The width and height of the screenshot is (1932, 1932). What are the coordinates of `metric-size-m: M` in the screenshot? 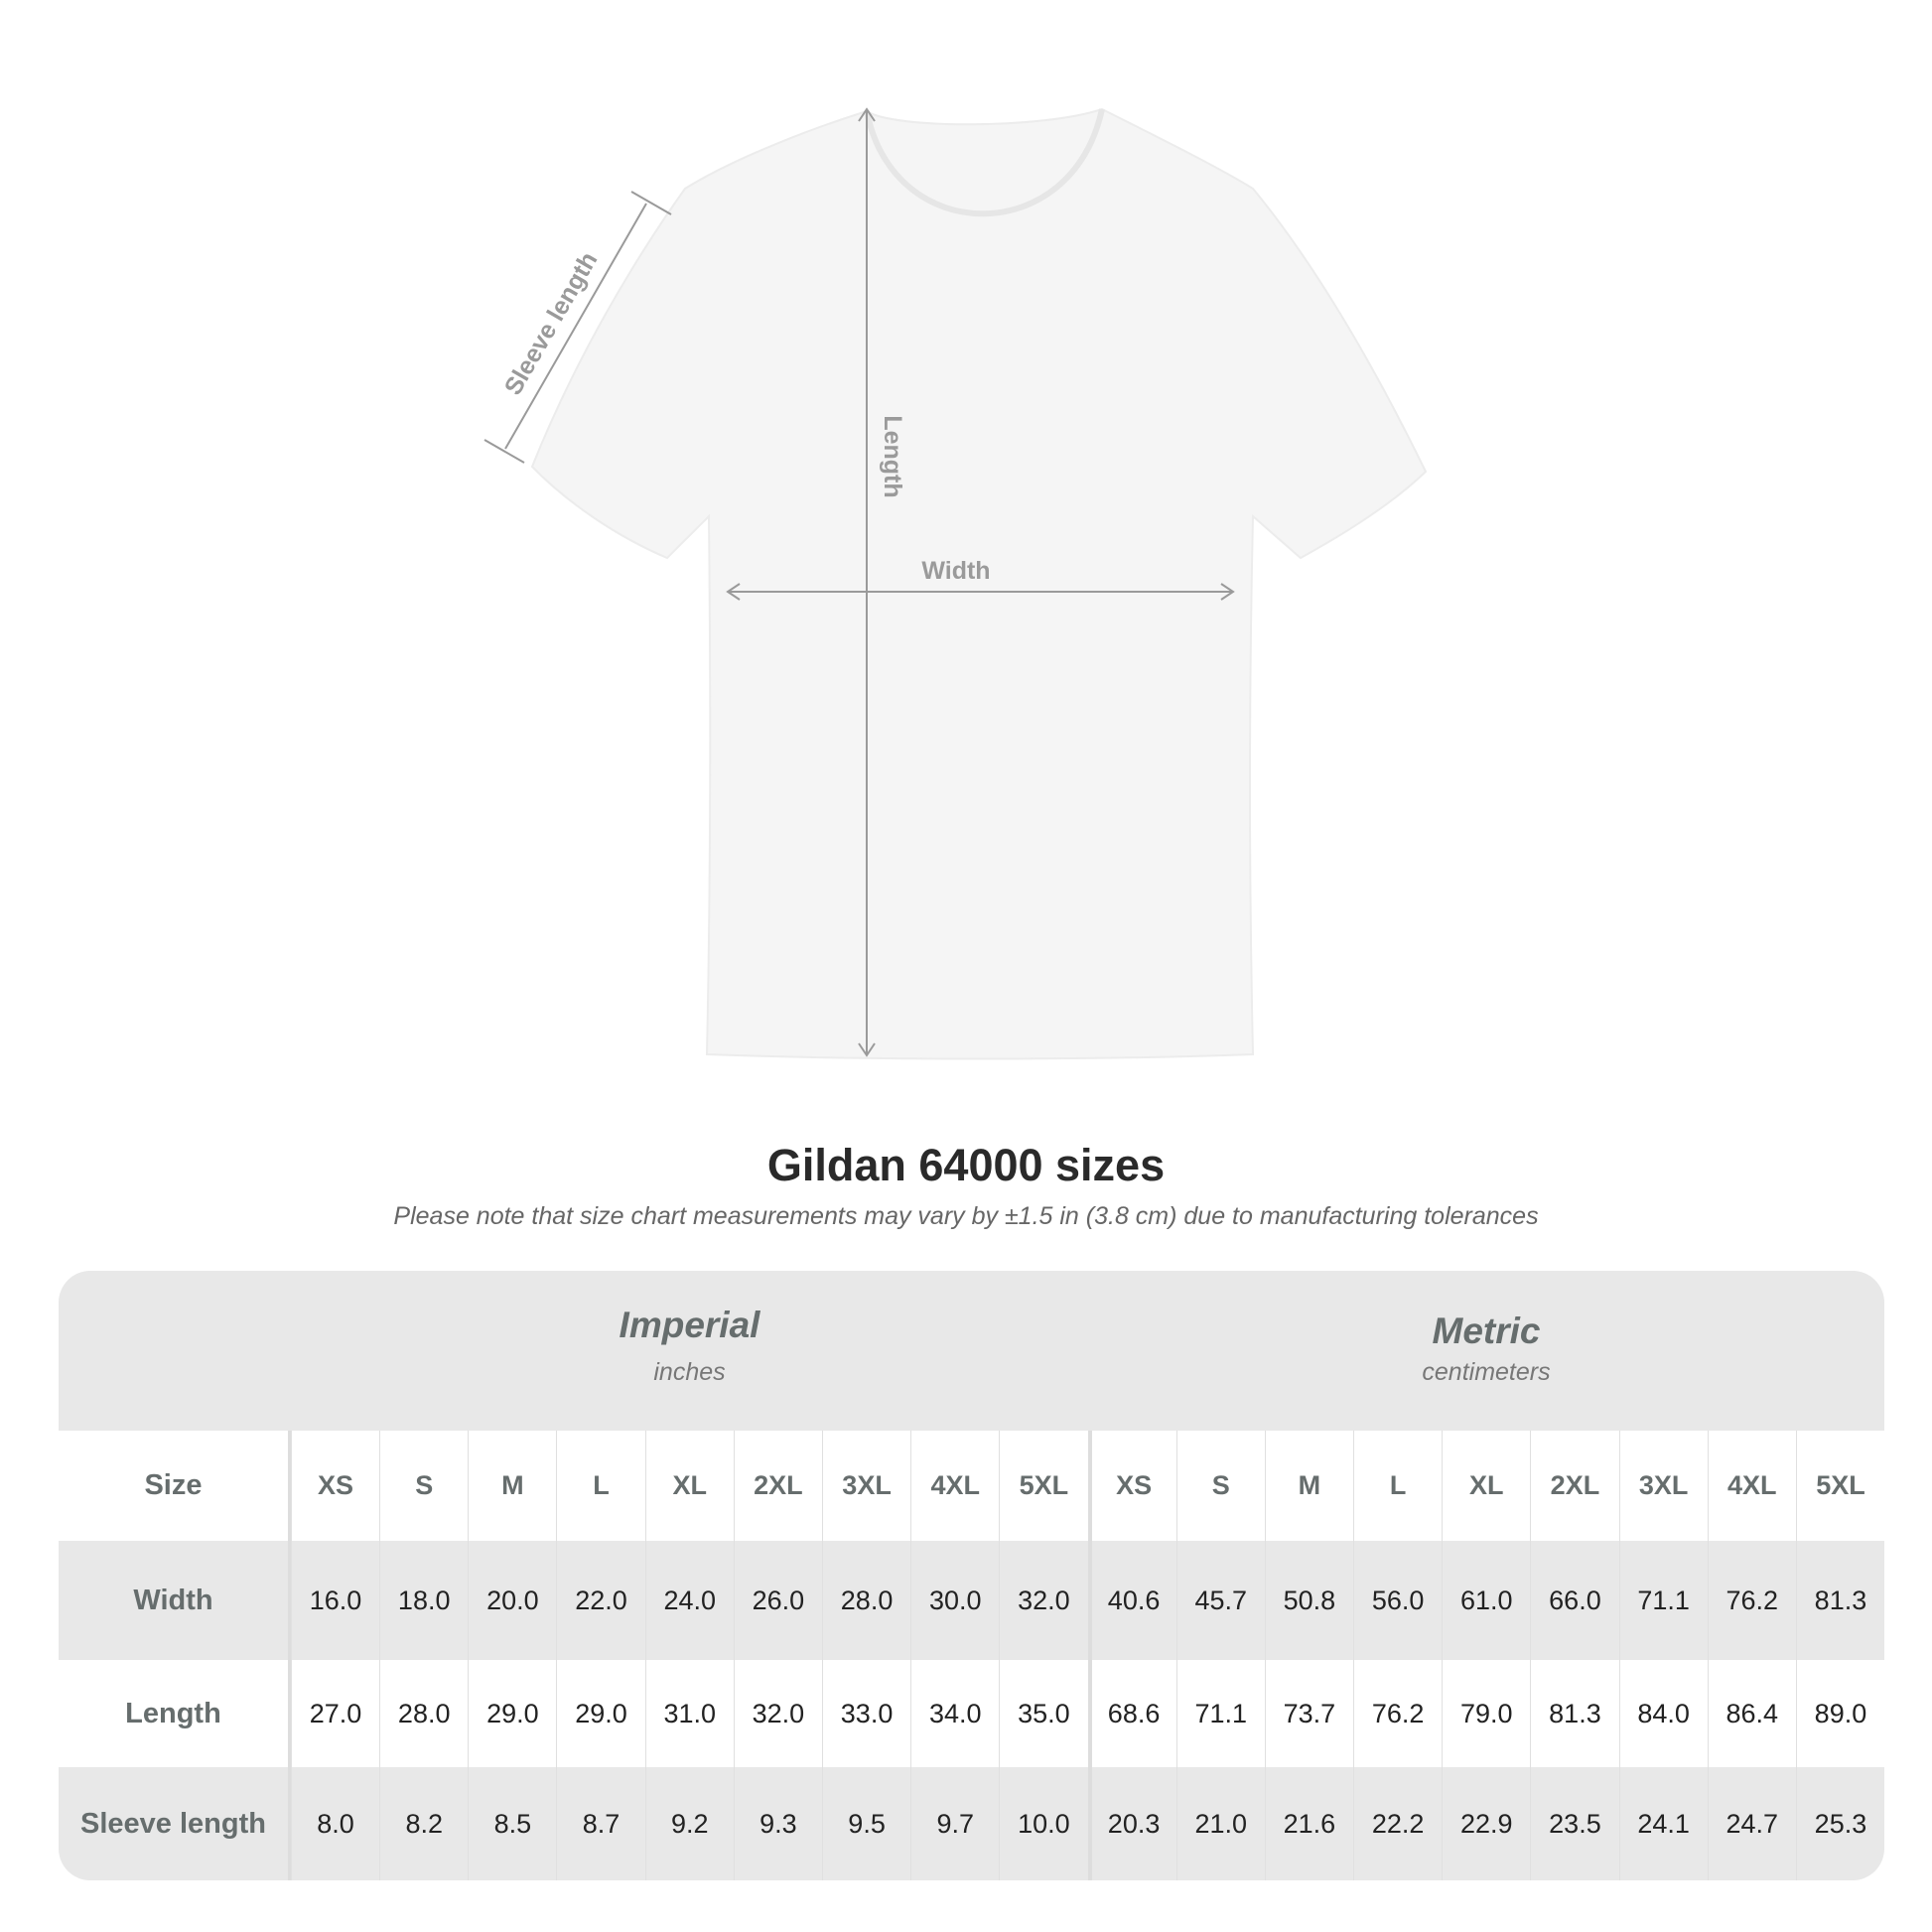 It's located at (1308, 1486).